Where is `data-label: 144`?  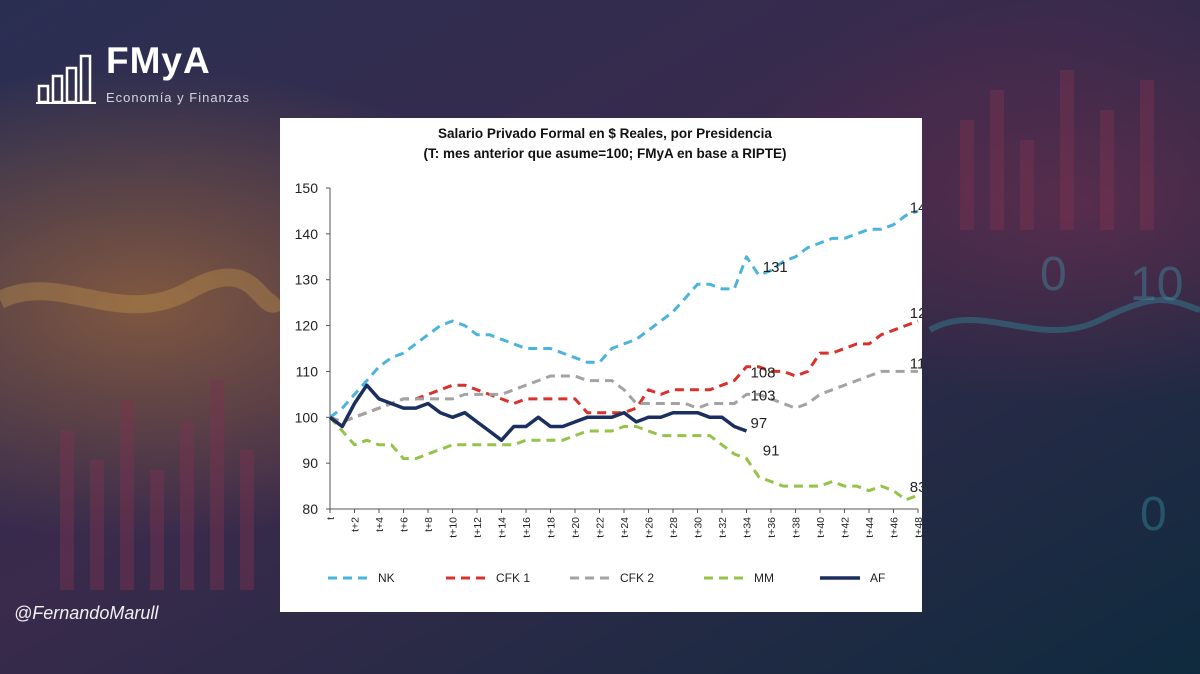
data-label: 144 is located at coordinates (916, 208).